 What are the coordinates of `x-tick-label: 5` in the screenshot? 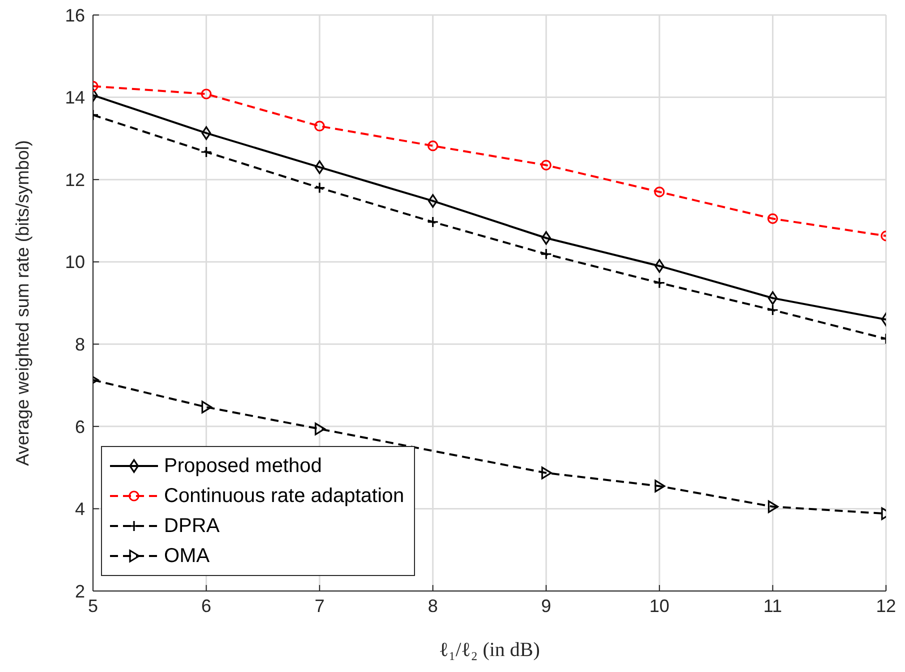 It's located at (93, 606).